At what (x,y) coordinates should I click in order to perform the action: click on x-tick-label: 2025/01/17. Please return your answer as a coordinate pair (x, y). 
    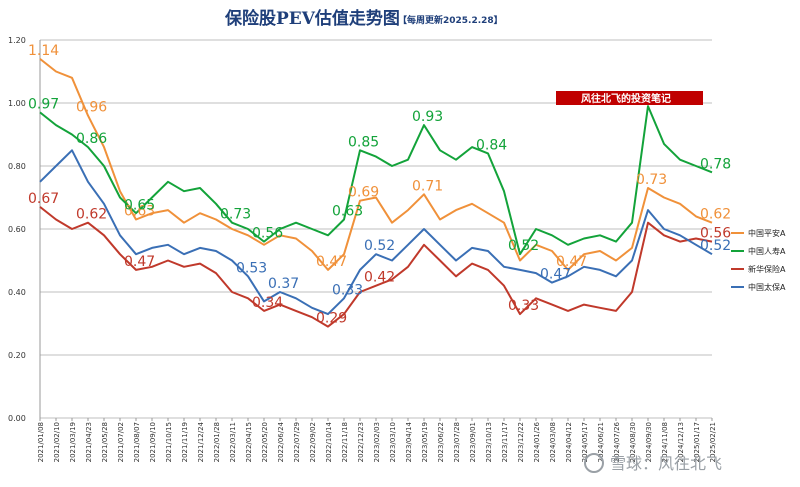
    Looking at the image, I should click on (697, 442).